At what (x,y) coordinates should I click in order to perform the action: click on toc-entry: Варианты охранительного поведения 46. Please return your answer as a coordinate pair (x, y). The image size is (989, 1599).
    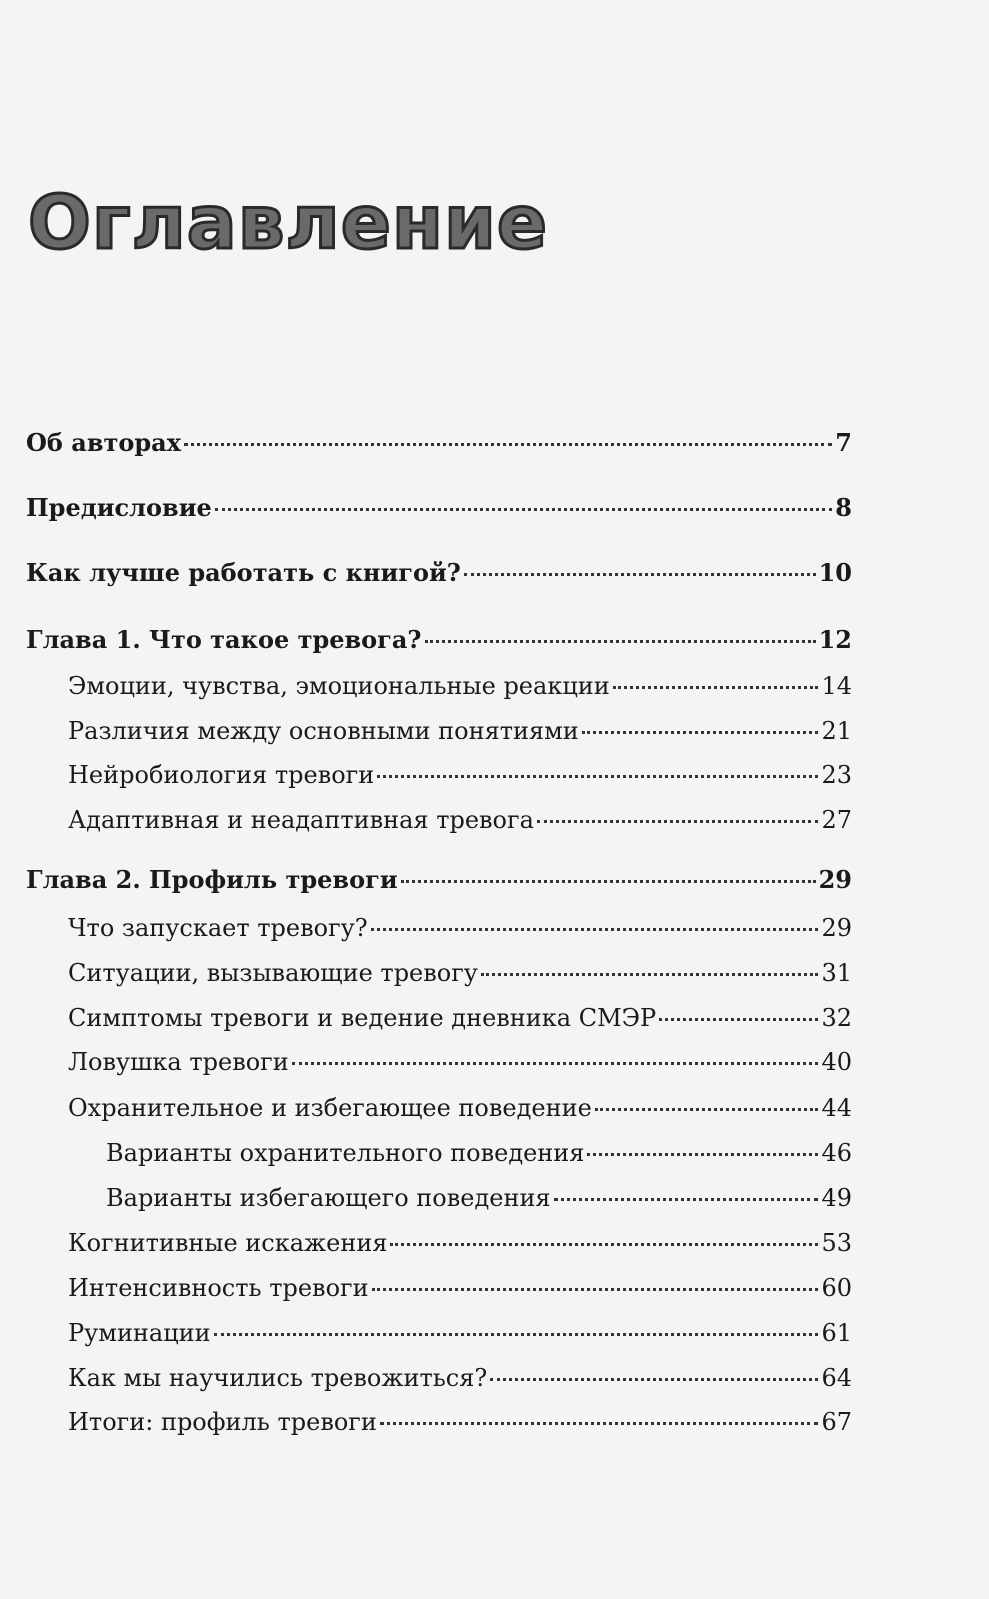
    Looking at the image, I should click on (479, 1153).